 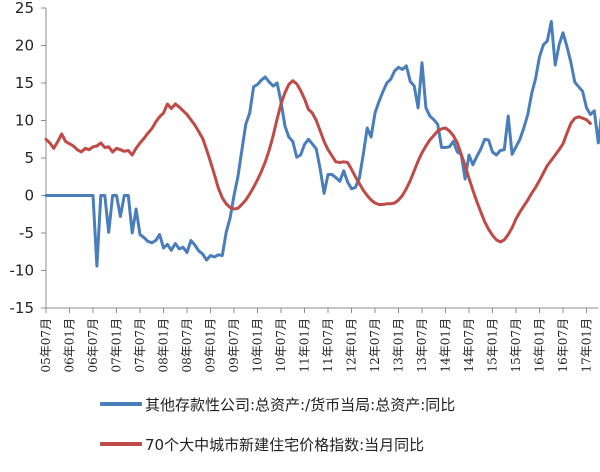 What do you see at coordinates (563, 345) in the screenshot?
I see `x-tick-label: 16年07月` at bounding box center [563, 345].